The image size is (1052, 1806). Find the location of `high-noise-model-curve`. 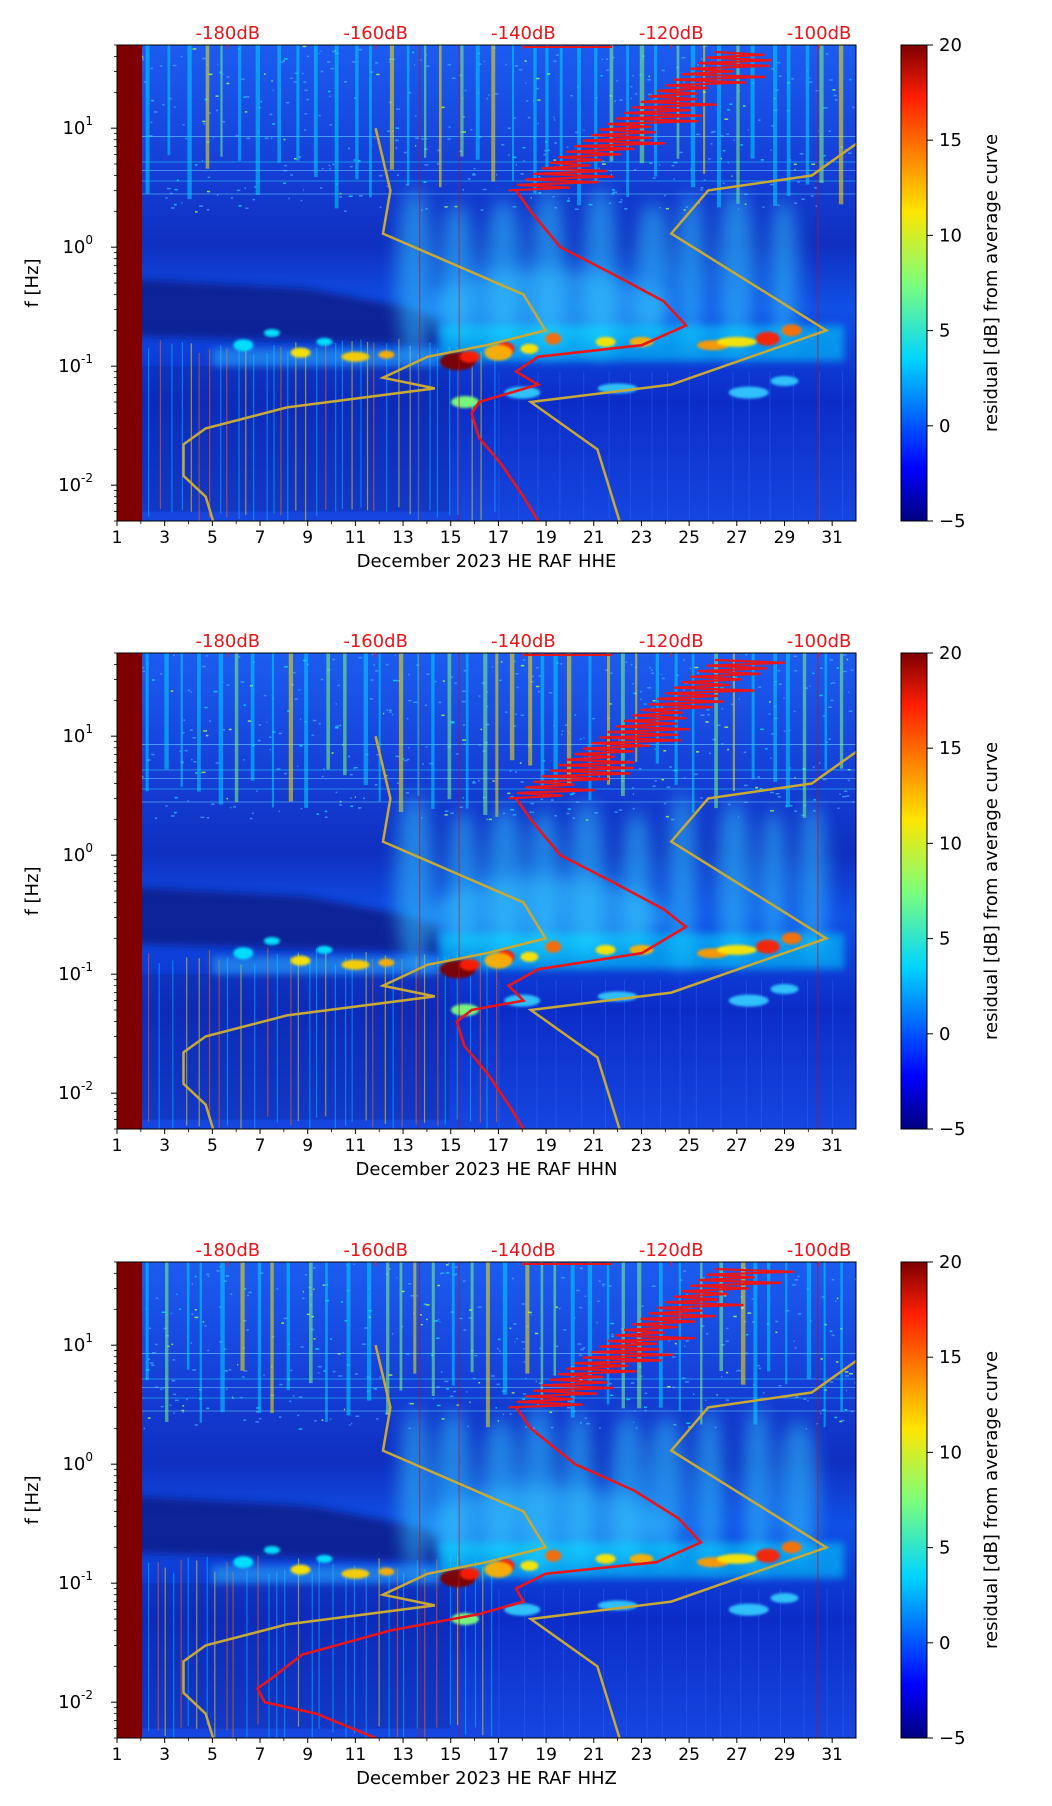

high-noise-model-curve is located at coordinates (691, 939).